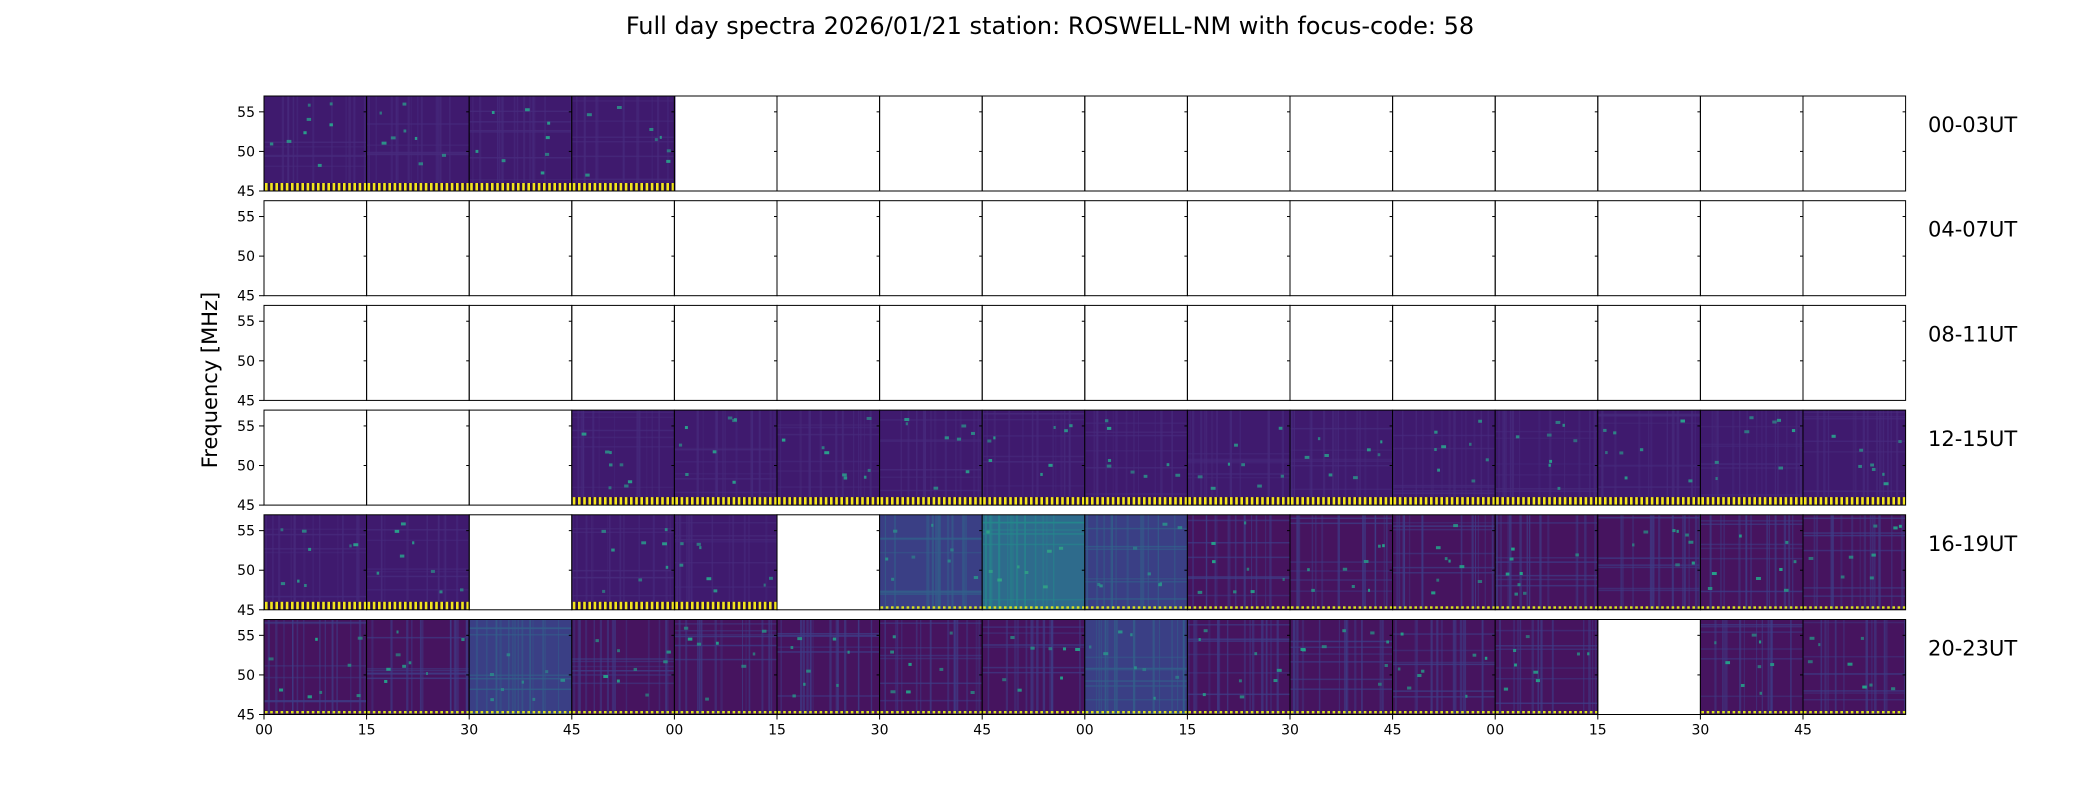  Describe the element at coordinates (1972, 439) in the screenshot. I see `row-time-label: 12-15UT` at that location.